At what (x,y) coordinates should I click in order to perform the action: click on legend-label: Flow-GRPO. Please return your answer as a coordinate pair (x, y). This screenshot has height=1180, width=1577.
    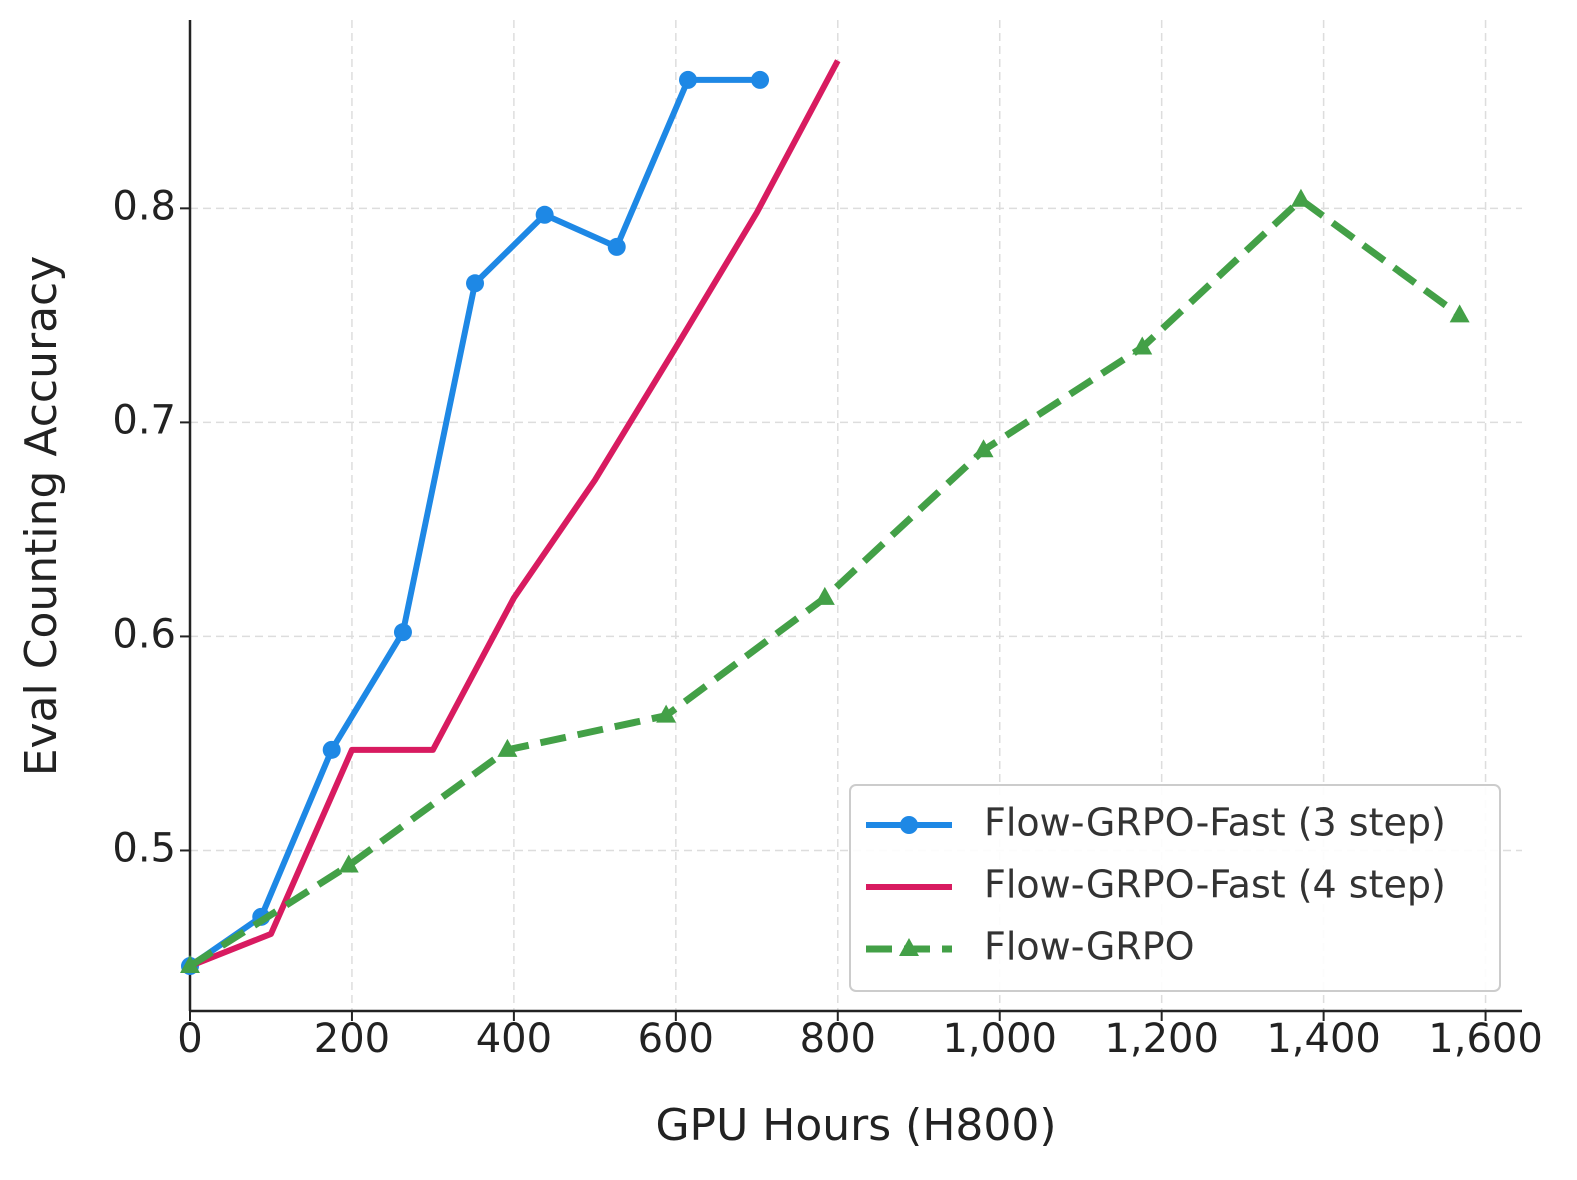
    Looking at the image, I should click on (1089, 947).